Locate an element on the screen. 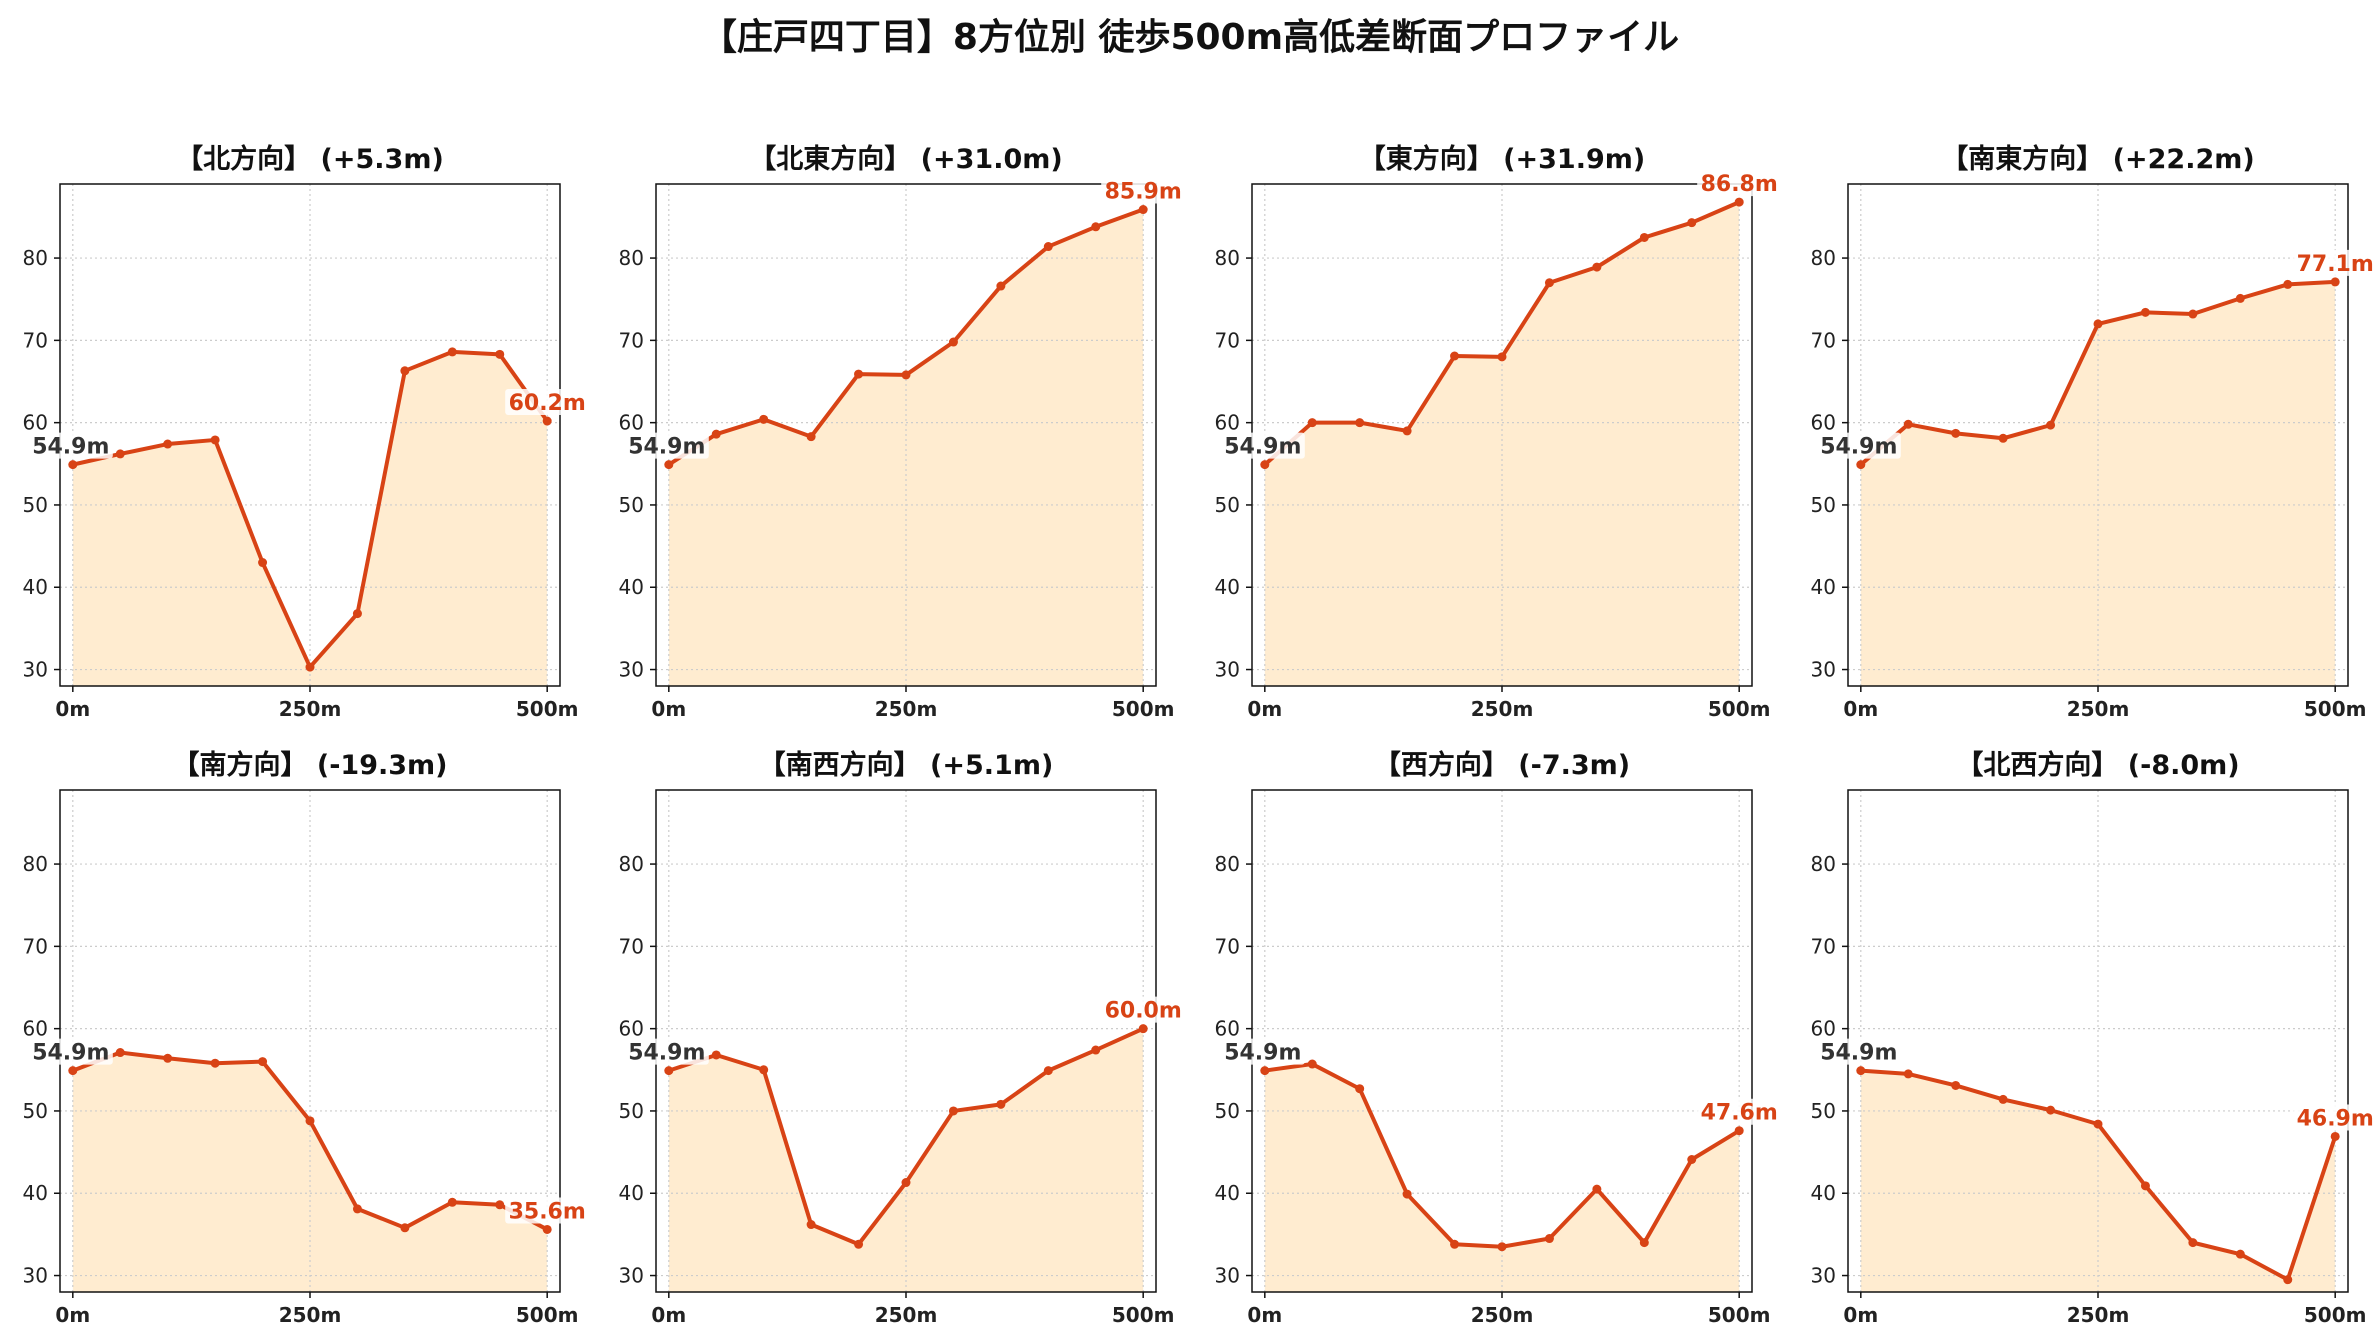 This screenshot has width=2380, height=1340. end-value-label: 86.8m is located at coordinates (1739, 184).